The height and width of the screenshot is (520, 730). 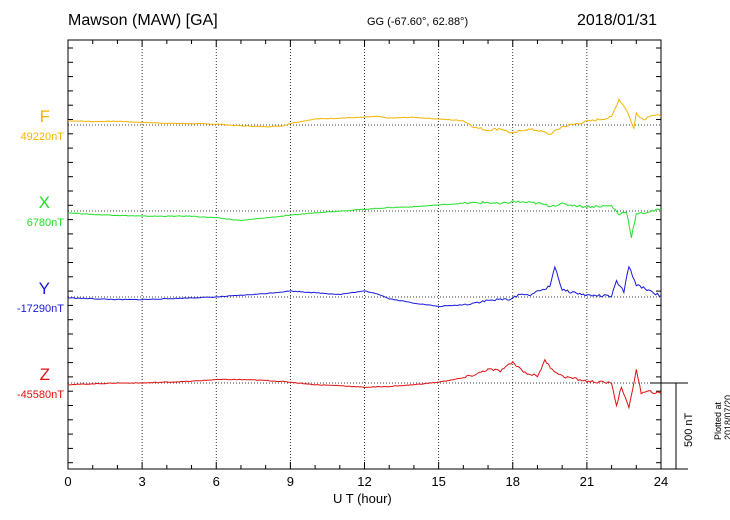 I want to click on x-tick-label: 9, so click(x=290, y=481).